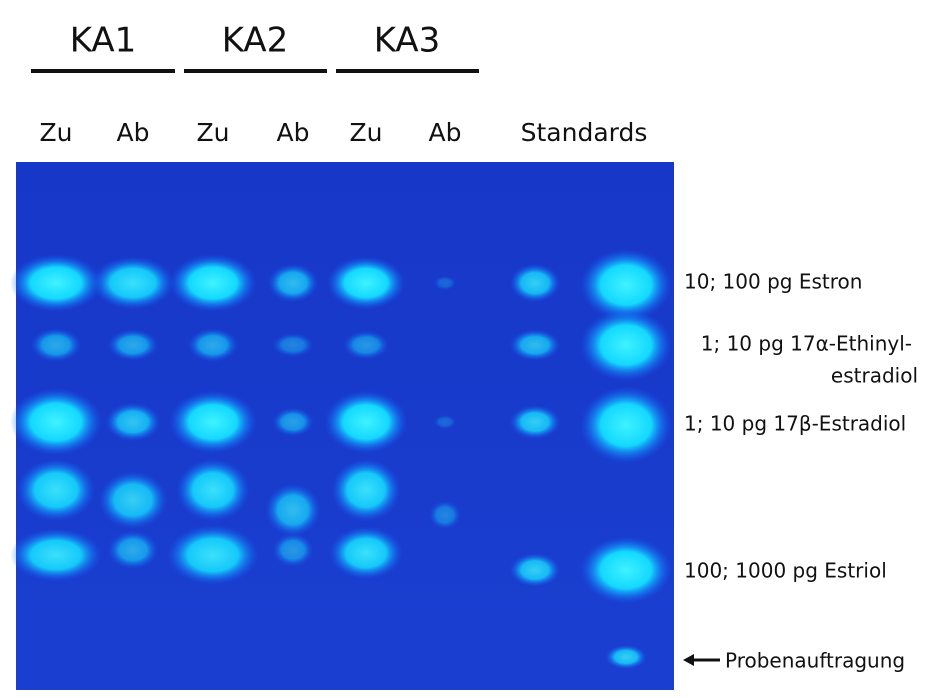  What do you see at coordinates (103, 41) in the screenshot?
I see `group-label: KA1` at bounding box center [103, 41].